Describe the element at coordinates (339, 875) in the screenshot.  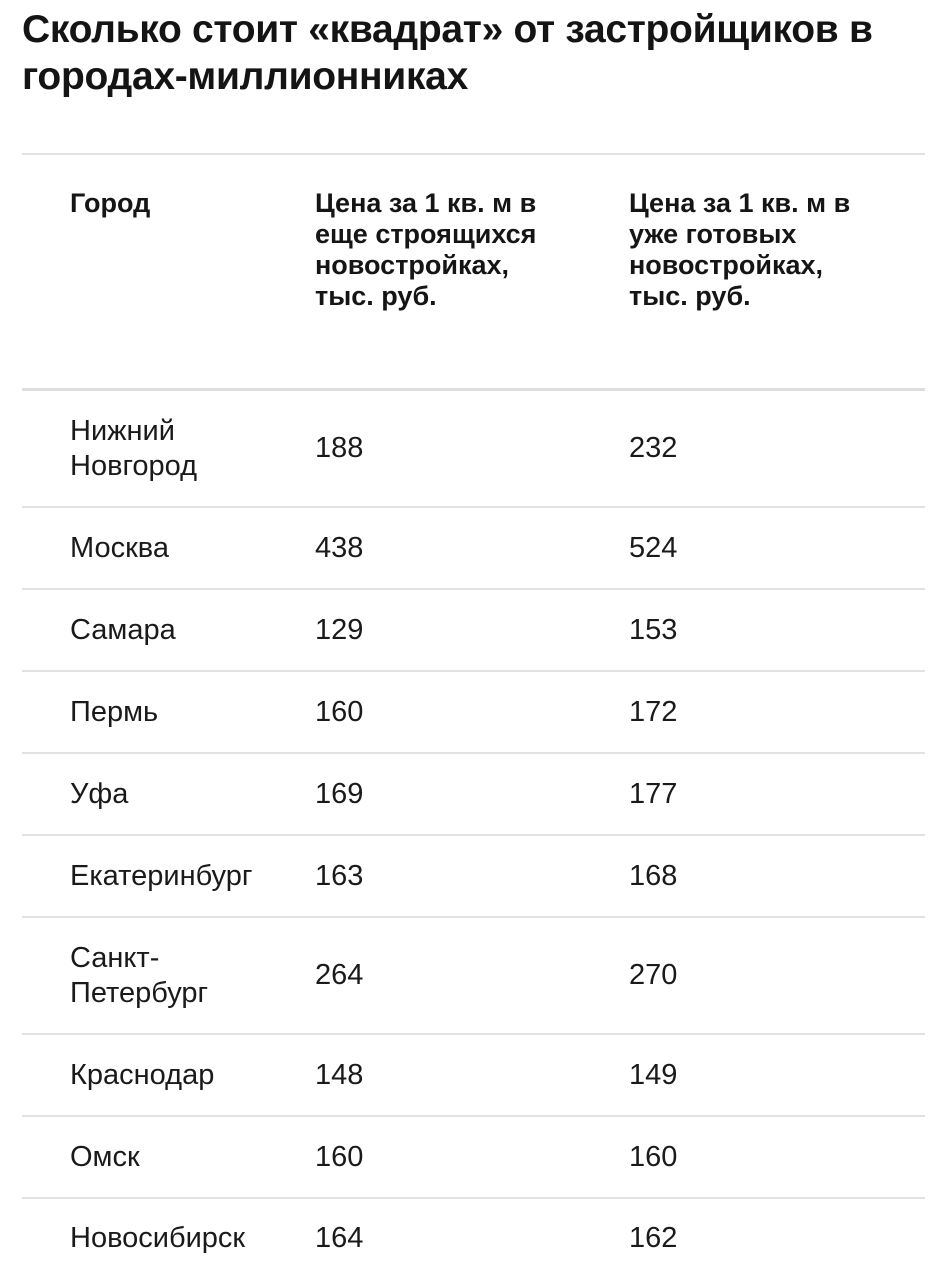
I see `under-construction-cell: 163` at that location.